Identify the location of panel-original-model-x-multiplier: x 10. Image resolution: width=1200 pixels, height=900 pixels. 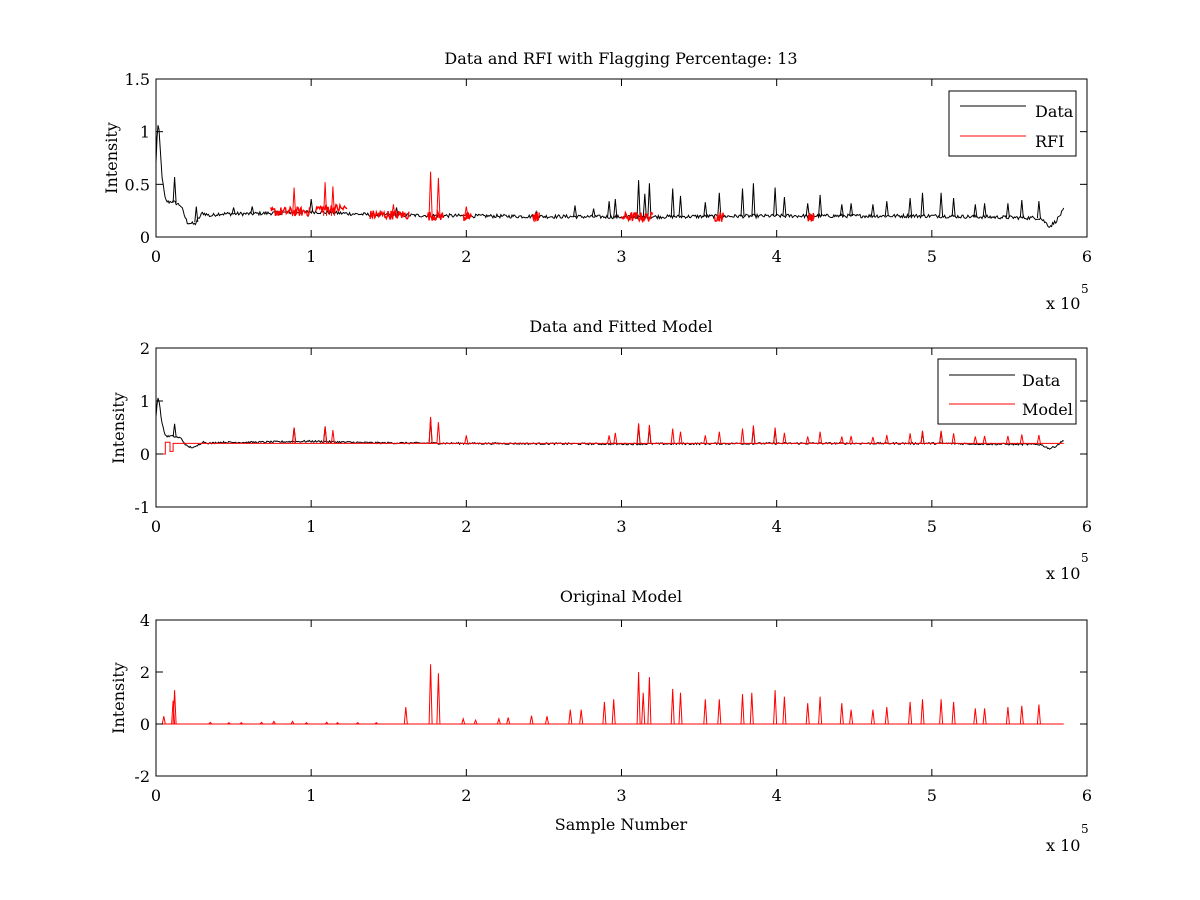
(1063, 845).